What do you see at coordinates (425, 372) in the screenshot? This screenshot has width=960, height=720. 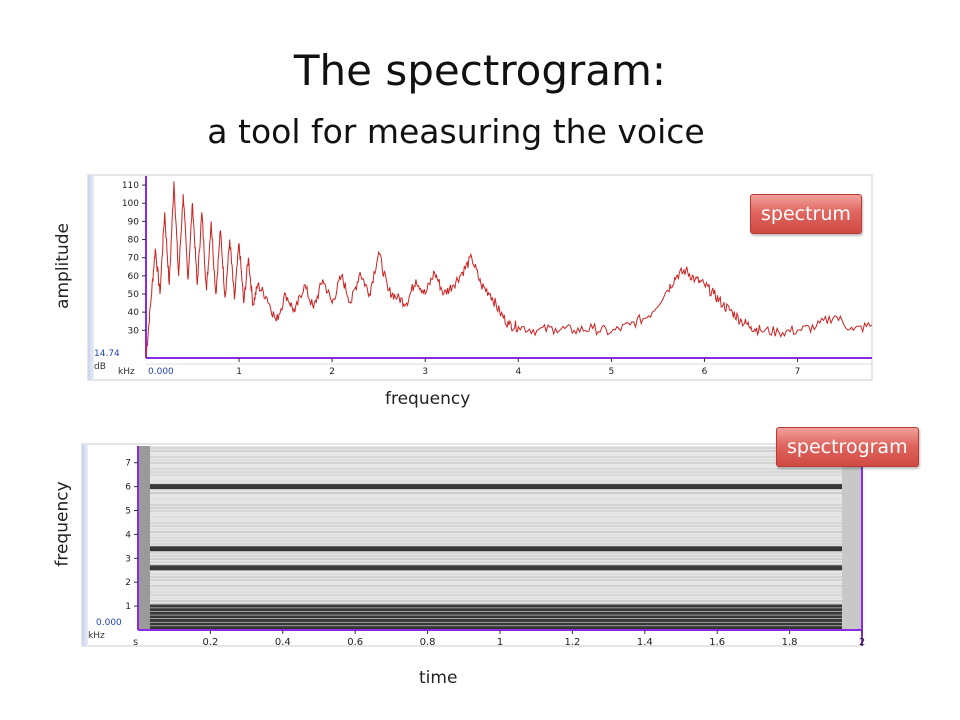 I see `spectrum-x-tick-label: 3` at bounding box center [425, 372].